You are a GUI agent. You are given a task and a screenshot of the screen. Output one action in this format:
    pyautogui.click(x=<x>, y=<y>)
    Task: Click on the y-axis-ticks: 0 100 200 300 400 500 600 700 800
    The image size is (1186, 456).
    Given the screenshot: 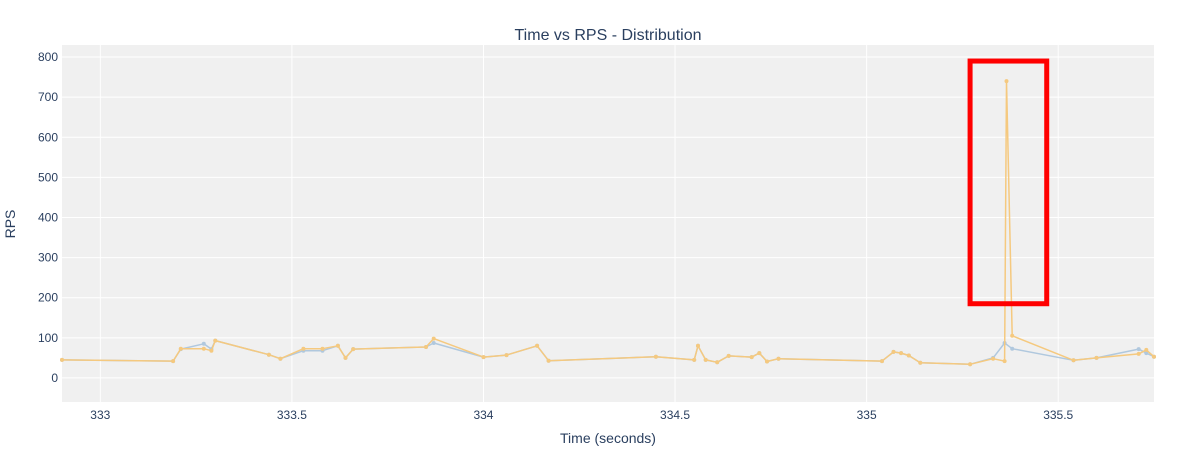 What is the action you would take?
    pyautogui.click(x=48, y=217)
    